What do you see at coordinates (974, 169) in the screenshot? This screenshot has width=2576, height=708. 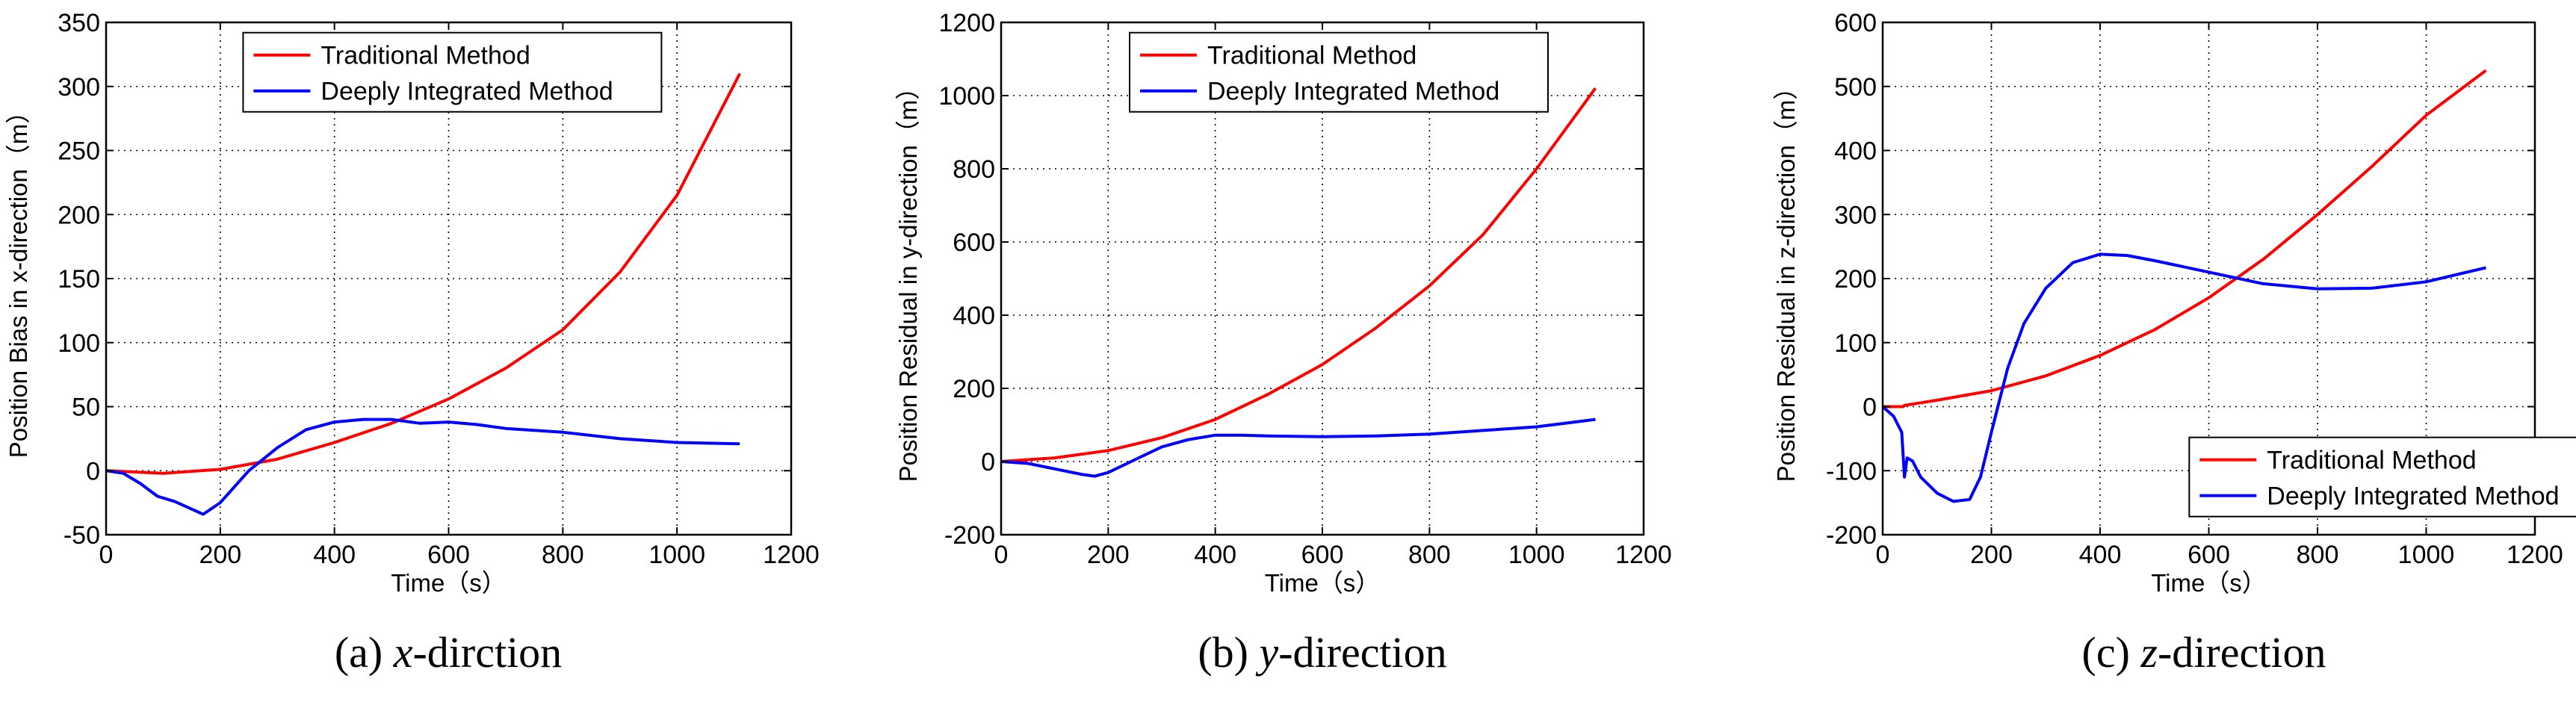 I see `y-tick-label: 800` at bounding box center [974, 169].